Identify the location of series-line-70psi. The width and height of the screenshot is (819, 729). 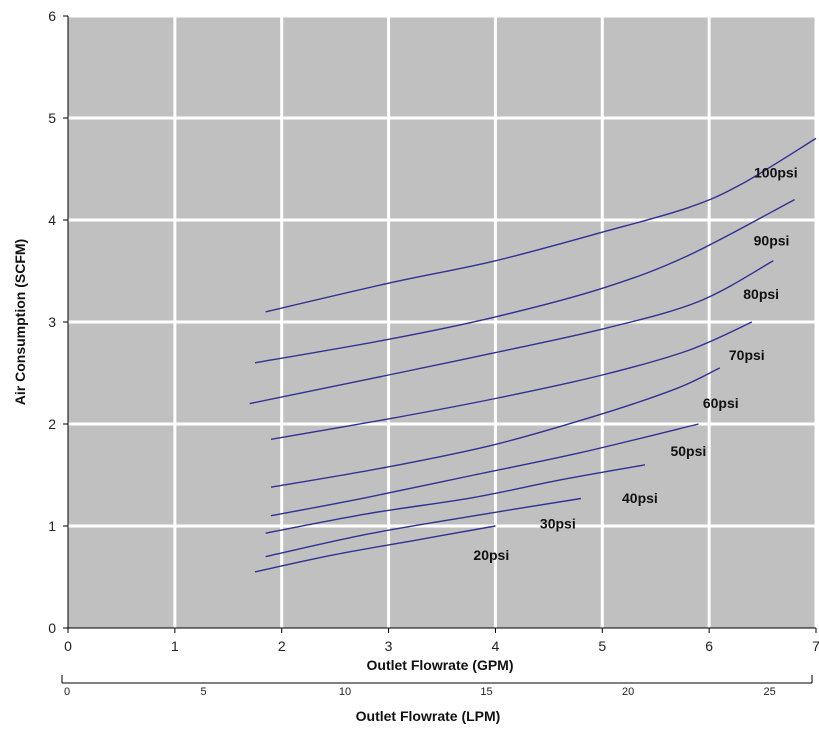
(511, 380).